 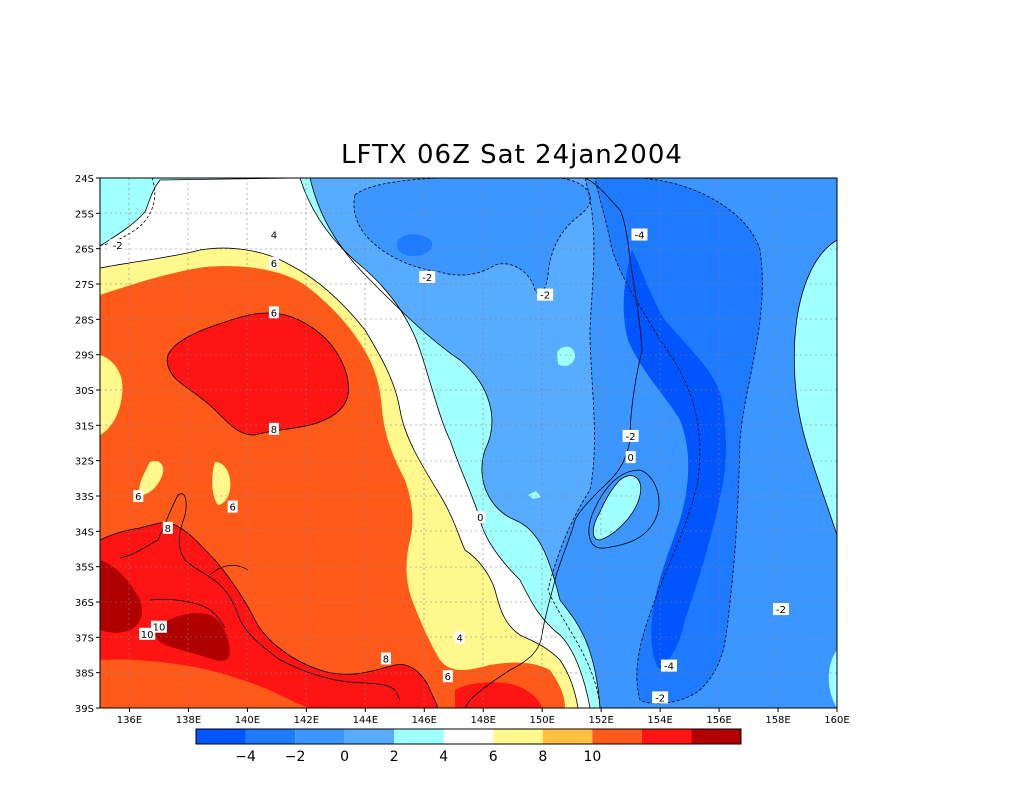 What do you see at coordinates (832, 679) in the screenshot?
I see `field-band-cyan-se` at bounding box center [832, 679].